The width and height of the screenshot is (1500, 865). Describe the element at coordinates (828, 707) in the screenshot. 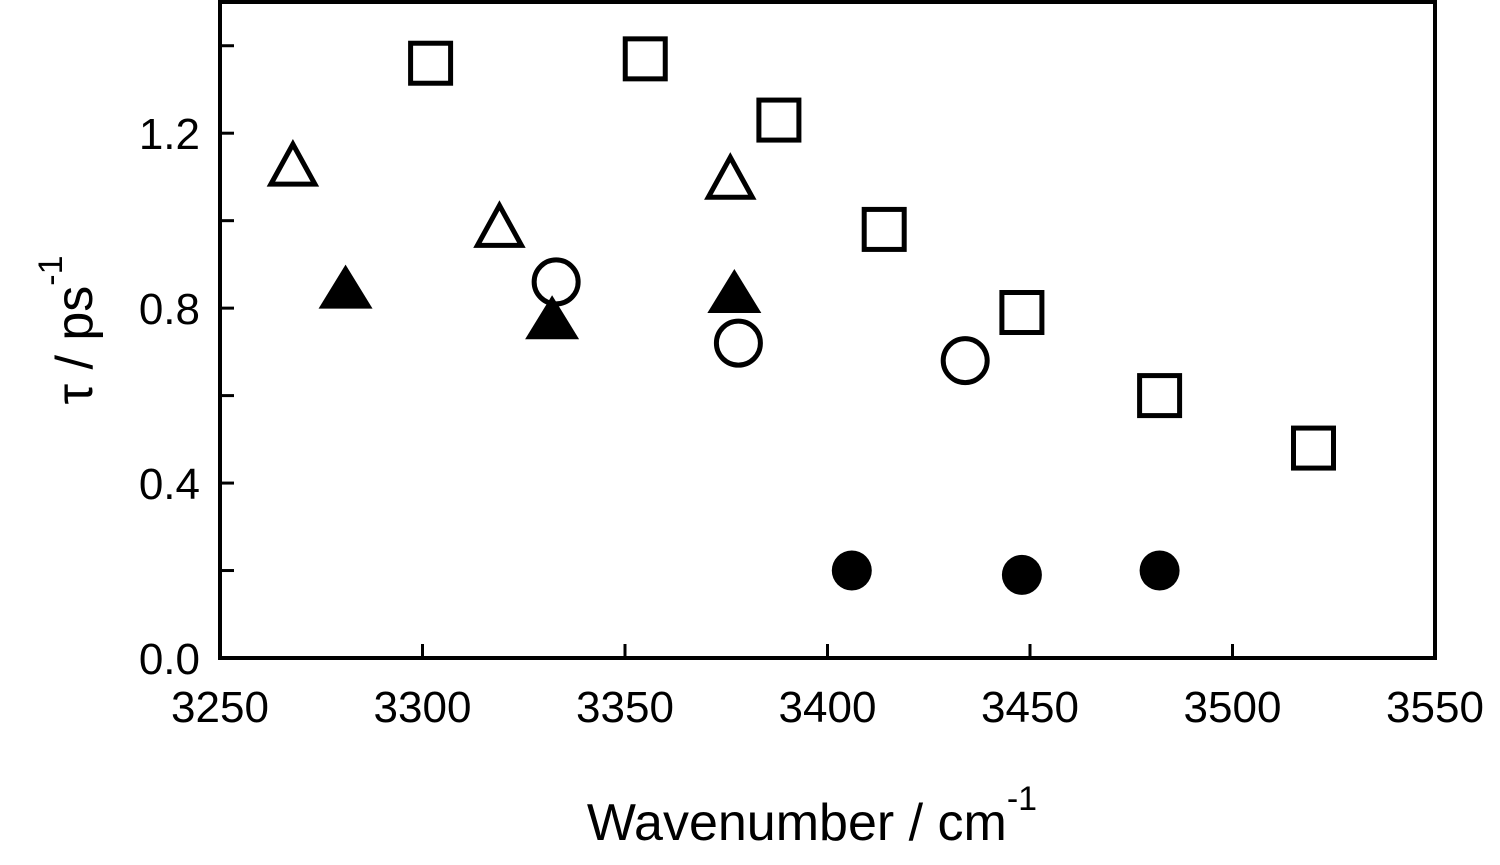

I see `x-tick-label: 3400` at that location.